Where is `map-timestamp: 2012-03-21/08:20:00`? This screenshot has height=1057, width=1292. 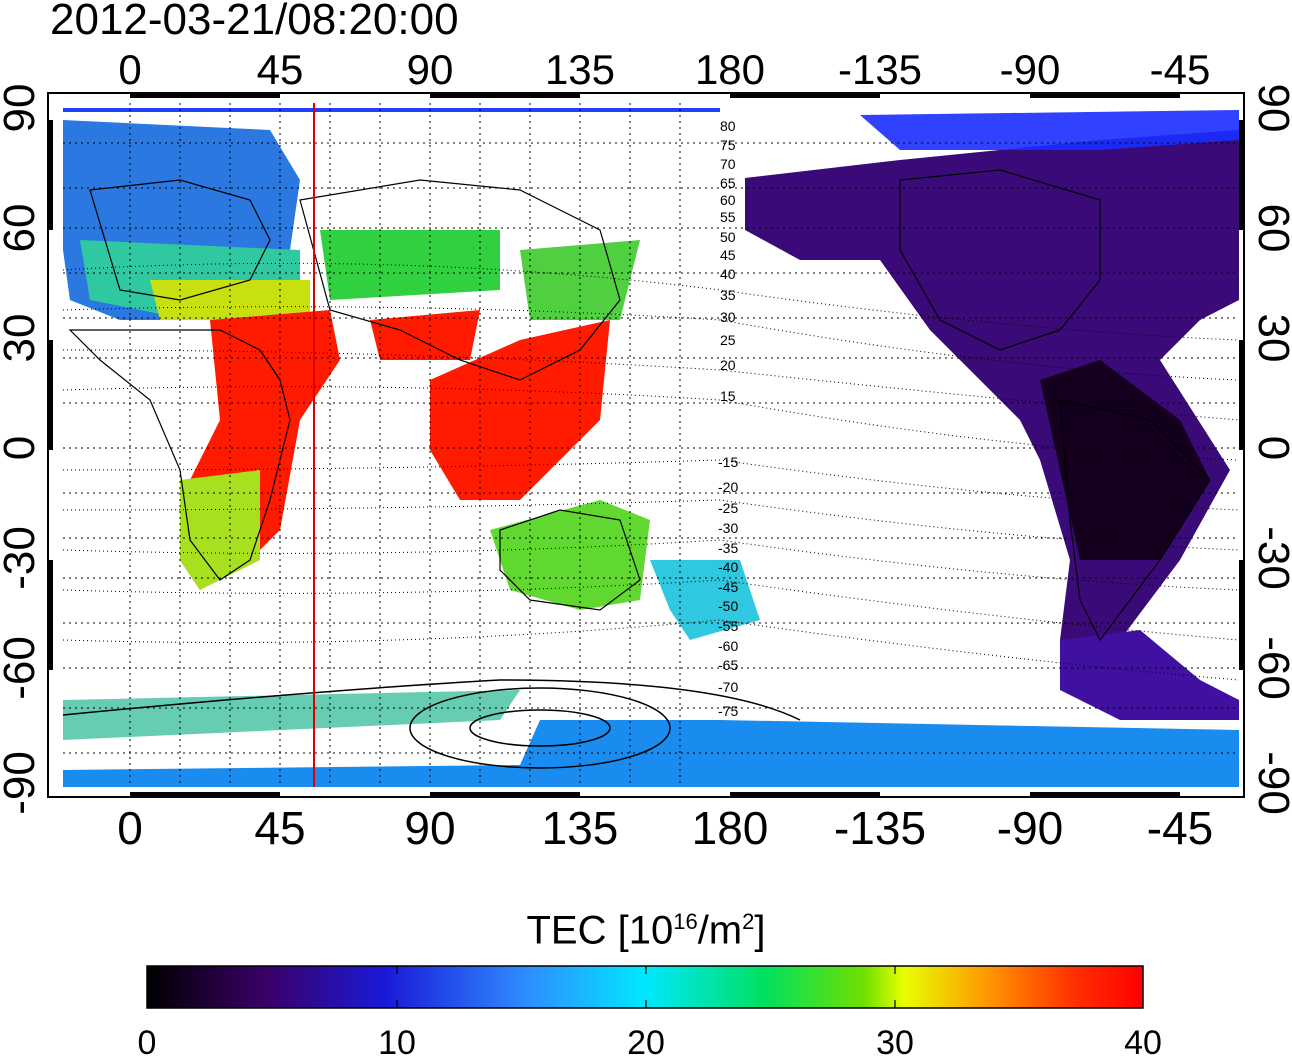
map-timestamp: 2012-03-21/08:20:00 is located at coordinates (254, 22).